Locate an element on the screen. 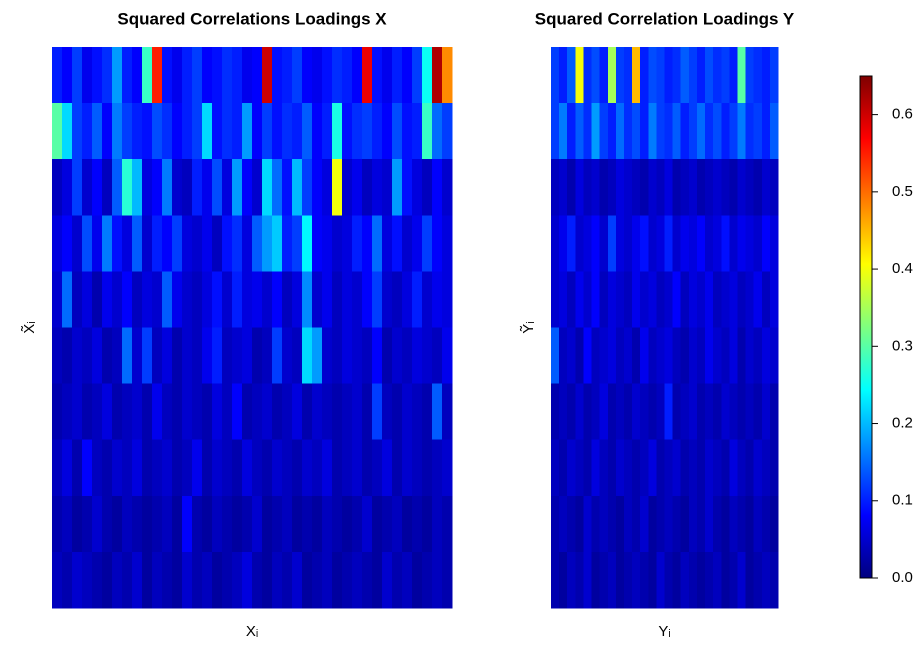 The image size is (920, 645). y-axis-label: Ỹᵢ is located at coordinates (528, 327).